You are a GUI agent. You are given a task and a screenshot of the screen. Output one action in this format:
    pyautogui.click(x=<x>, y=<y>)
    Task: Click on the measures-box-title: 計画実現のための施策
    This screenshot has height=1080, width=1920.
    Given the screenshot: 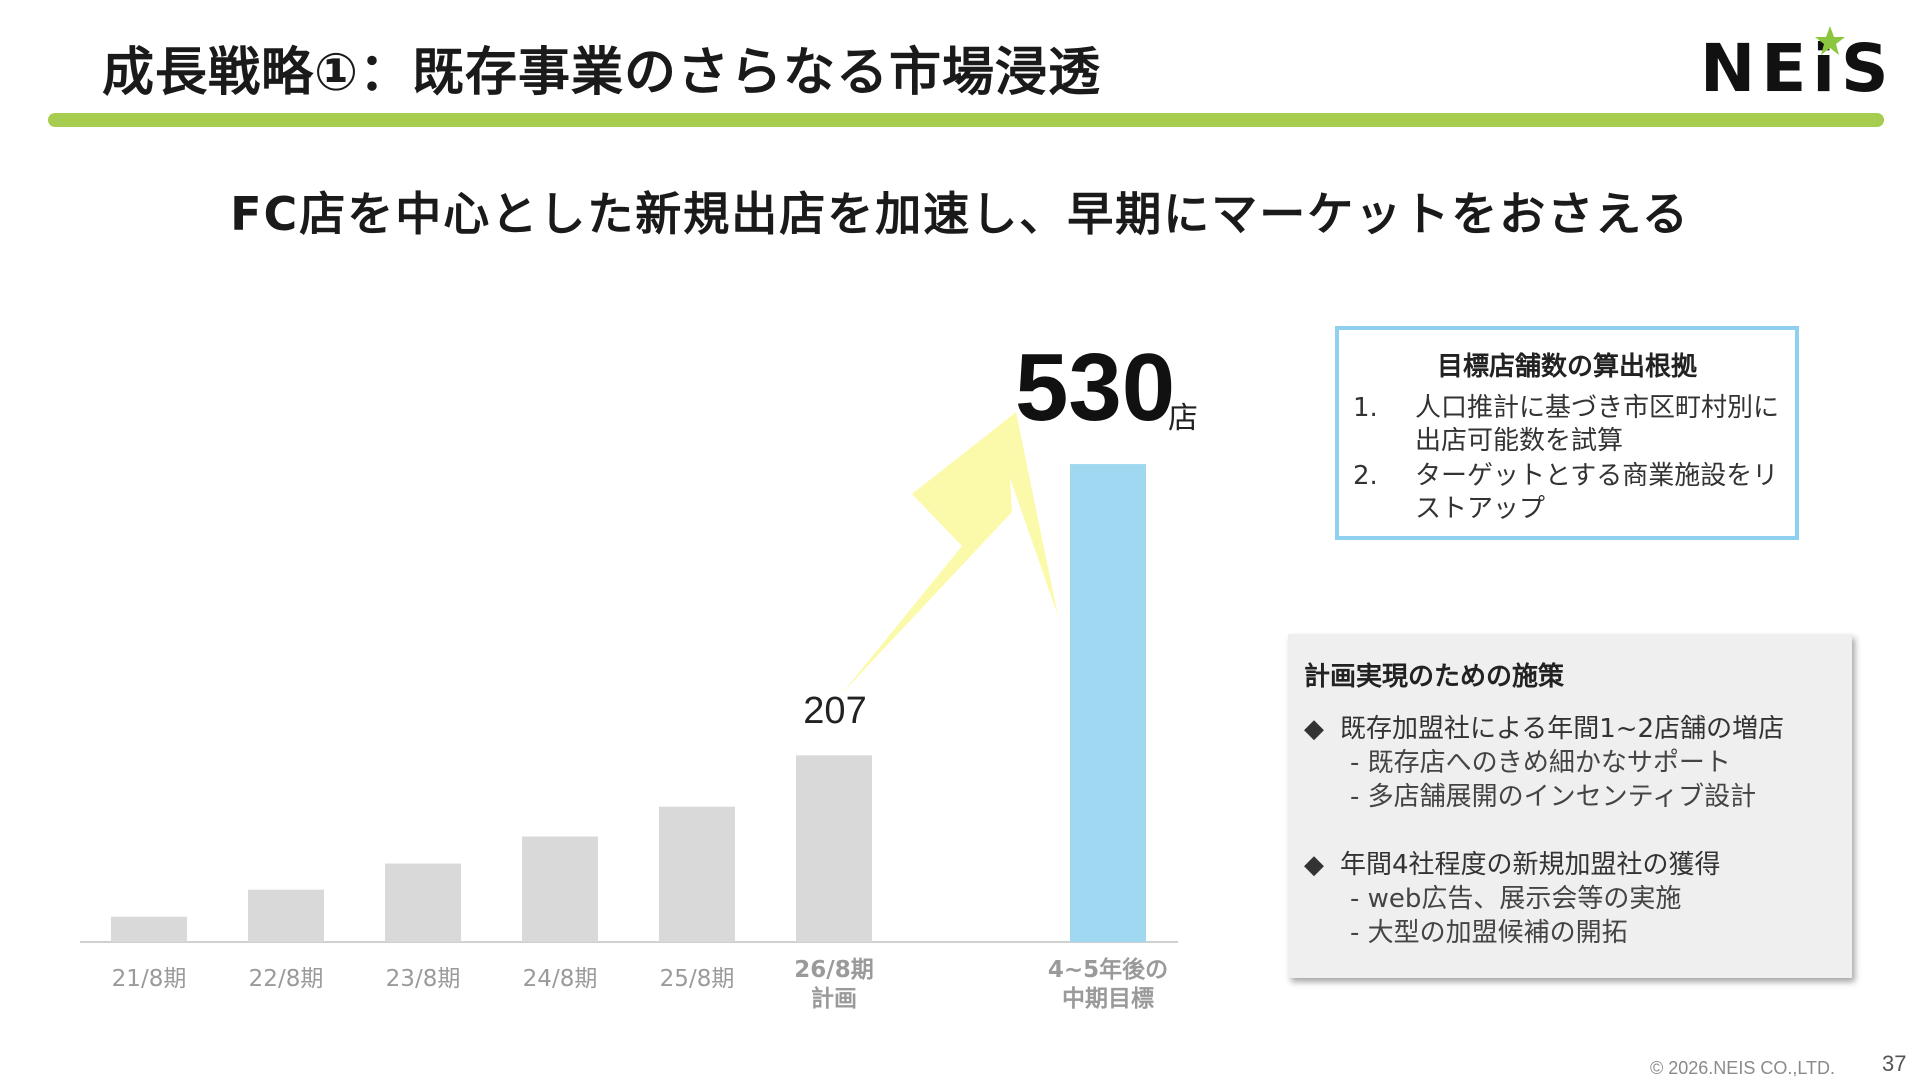 What is the action you would take?
    pyautogui.click(x=1434, y=677)
    